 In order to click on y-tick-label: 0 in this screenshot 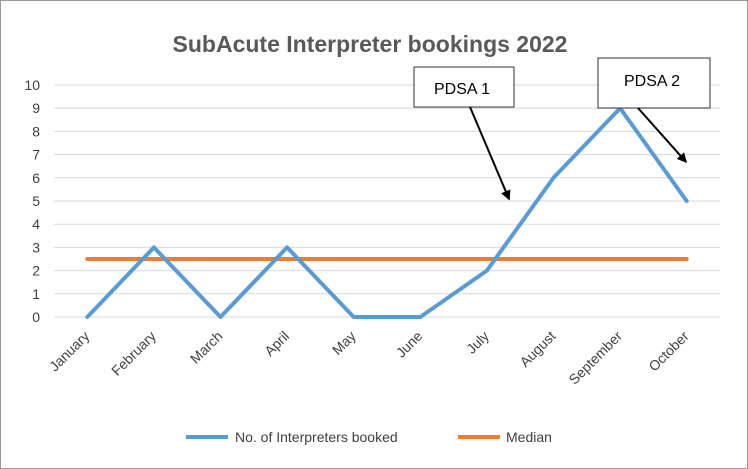, I will do `click(36, 317)`.